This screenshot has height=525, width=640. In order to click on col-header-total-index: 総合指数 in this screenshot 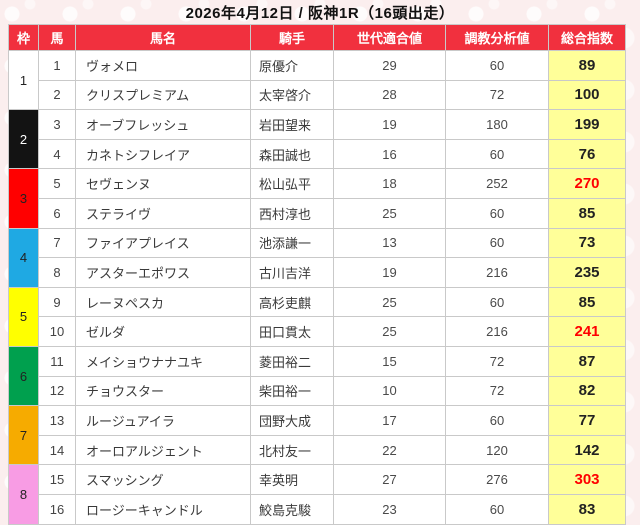, I will do `click(587, 37)`.